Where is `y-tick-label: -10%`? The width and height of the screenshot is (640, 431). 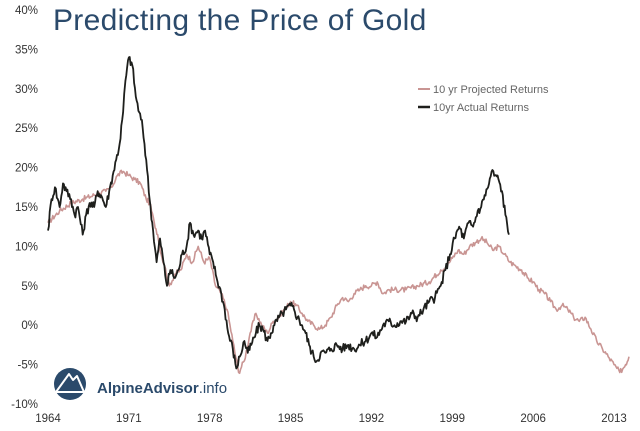 y-tick-label: -10% is located at coordinates (24, 405).